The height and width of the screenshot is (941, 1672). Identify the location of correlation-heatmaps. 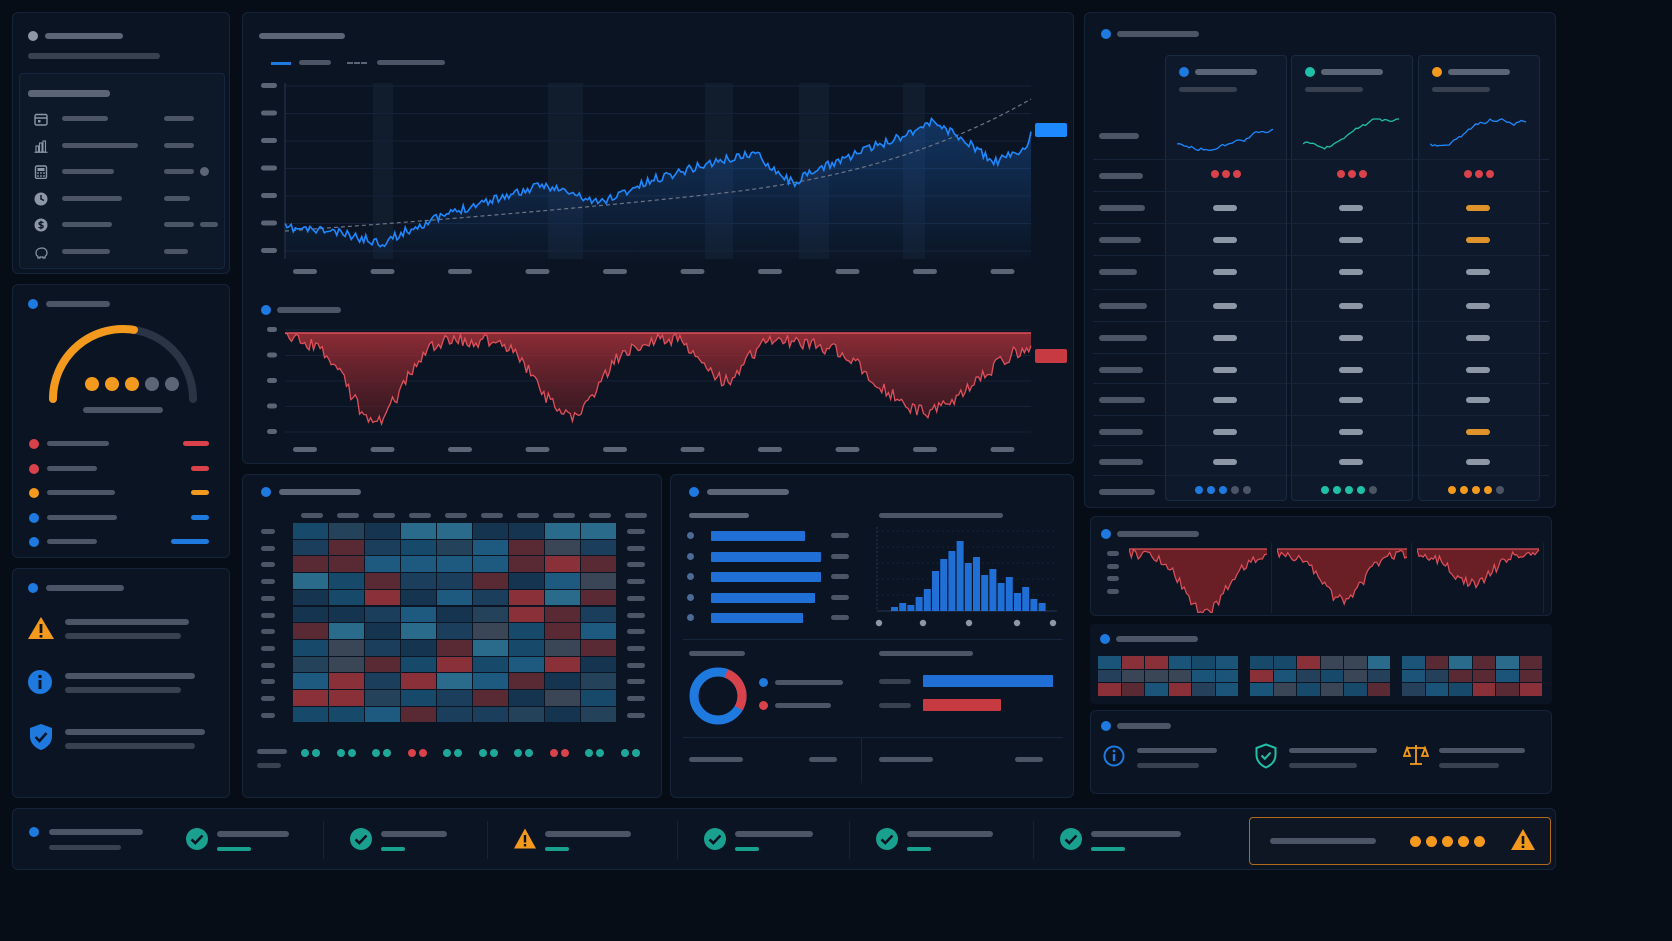
(1321, 664).